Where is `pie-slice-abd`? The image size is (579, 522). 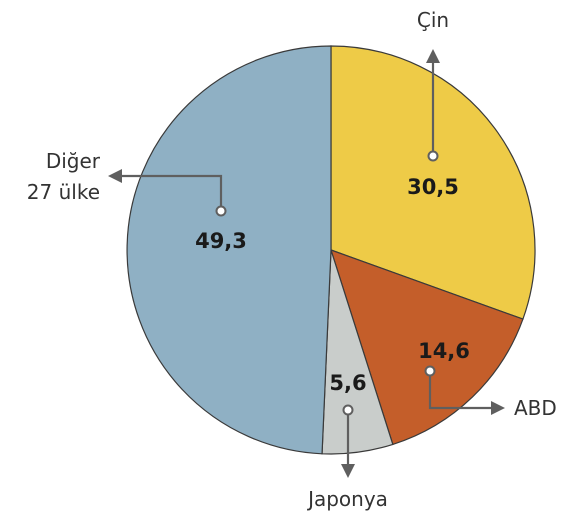 pie-slice-abd is located at coordinates (427, 347).